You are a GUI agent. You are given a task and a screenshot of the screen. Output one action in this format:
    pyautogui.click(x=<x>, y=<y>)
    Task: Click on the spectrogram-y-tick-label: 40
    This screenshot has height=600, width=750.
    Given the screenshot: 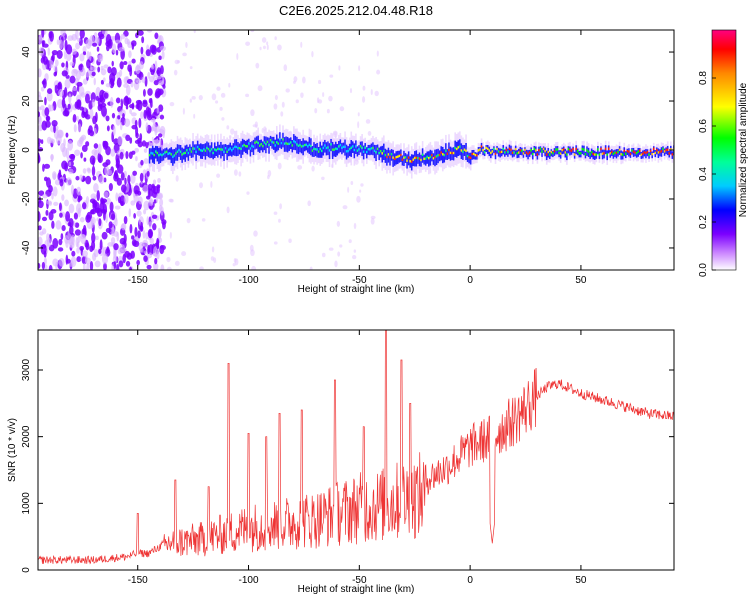 What is the action you would take?
    pyautogui.click(x=26, y=52)
    